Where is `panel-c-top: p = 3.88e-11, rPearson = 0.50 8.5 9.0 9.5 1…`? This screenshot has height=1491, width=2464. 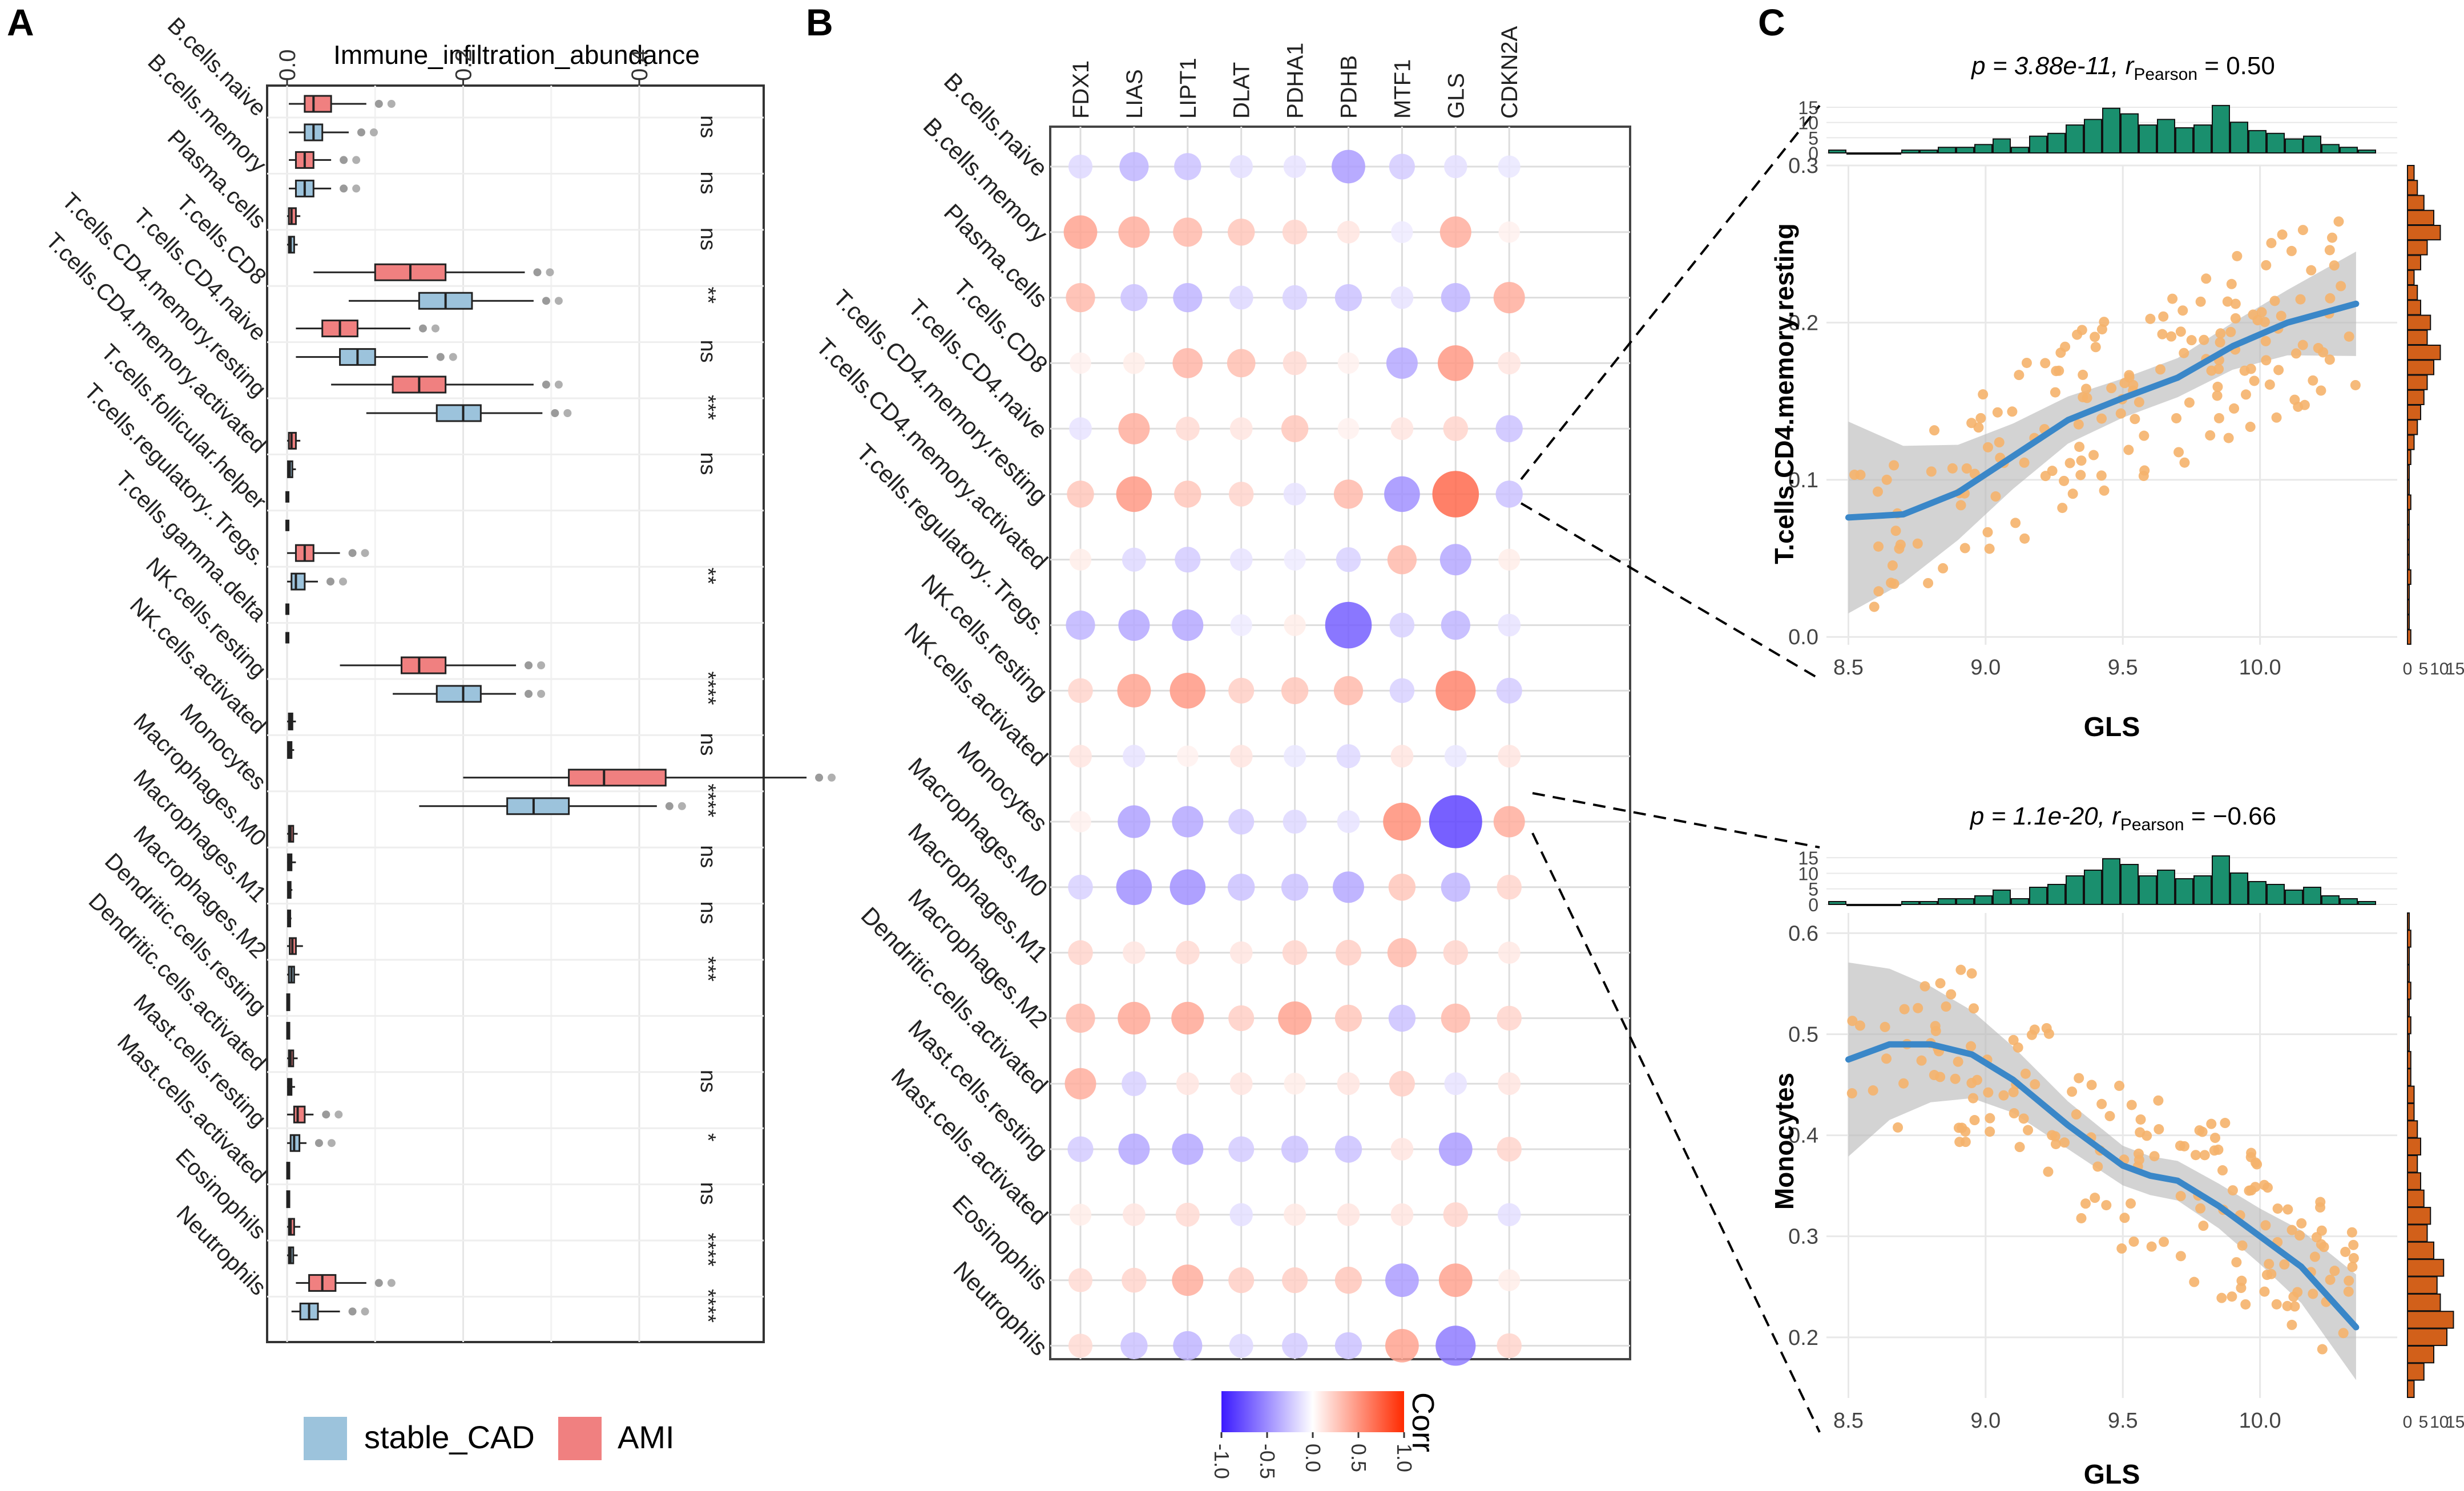 panel-c-top: p = 3.88e-11, rPearson = 0.50 8.5 9.0 9.5 1… is located at coordinates (2116, 397).